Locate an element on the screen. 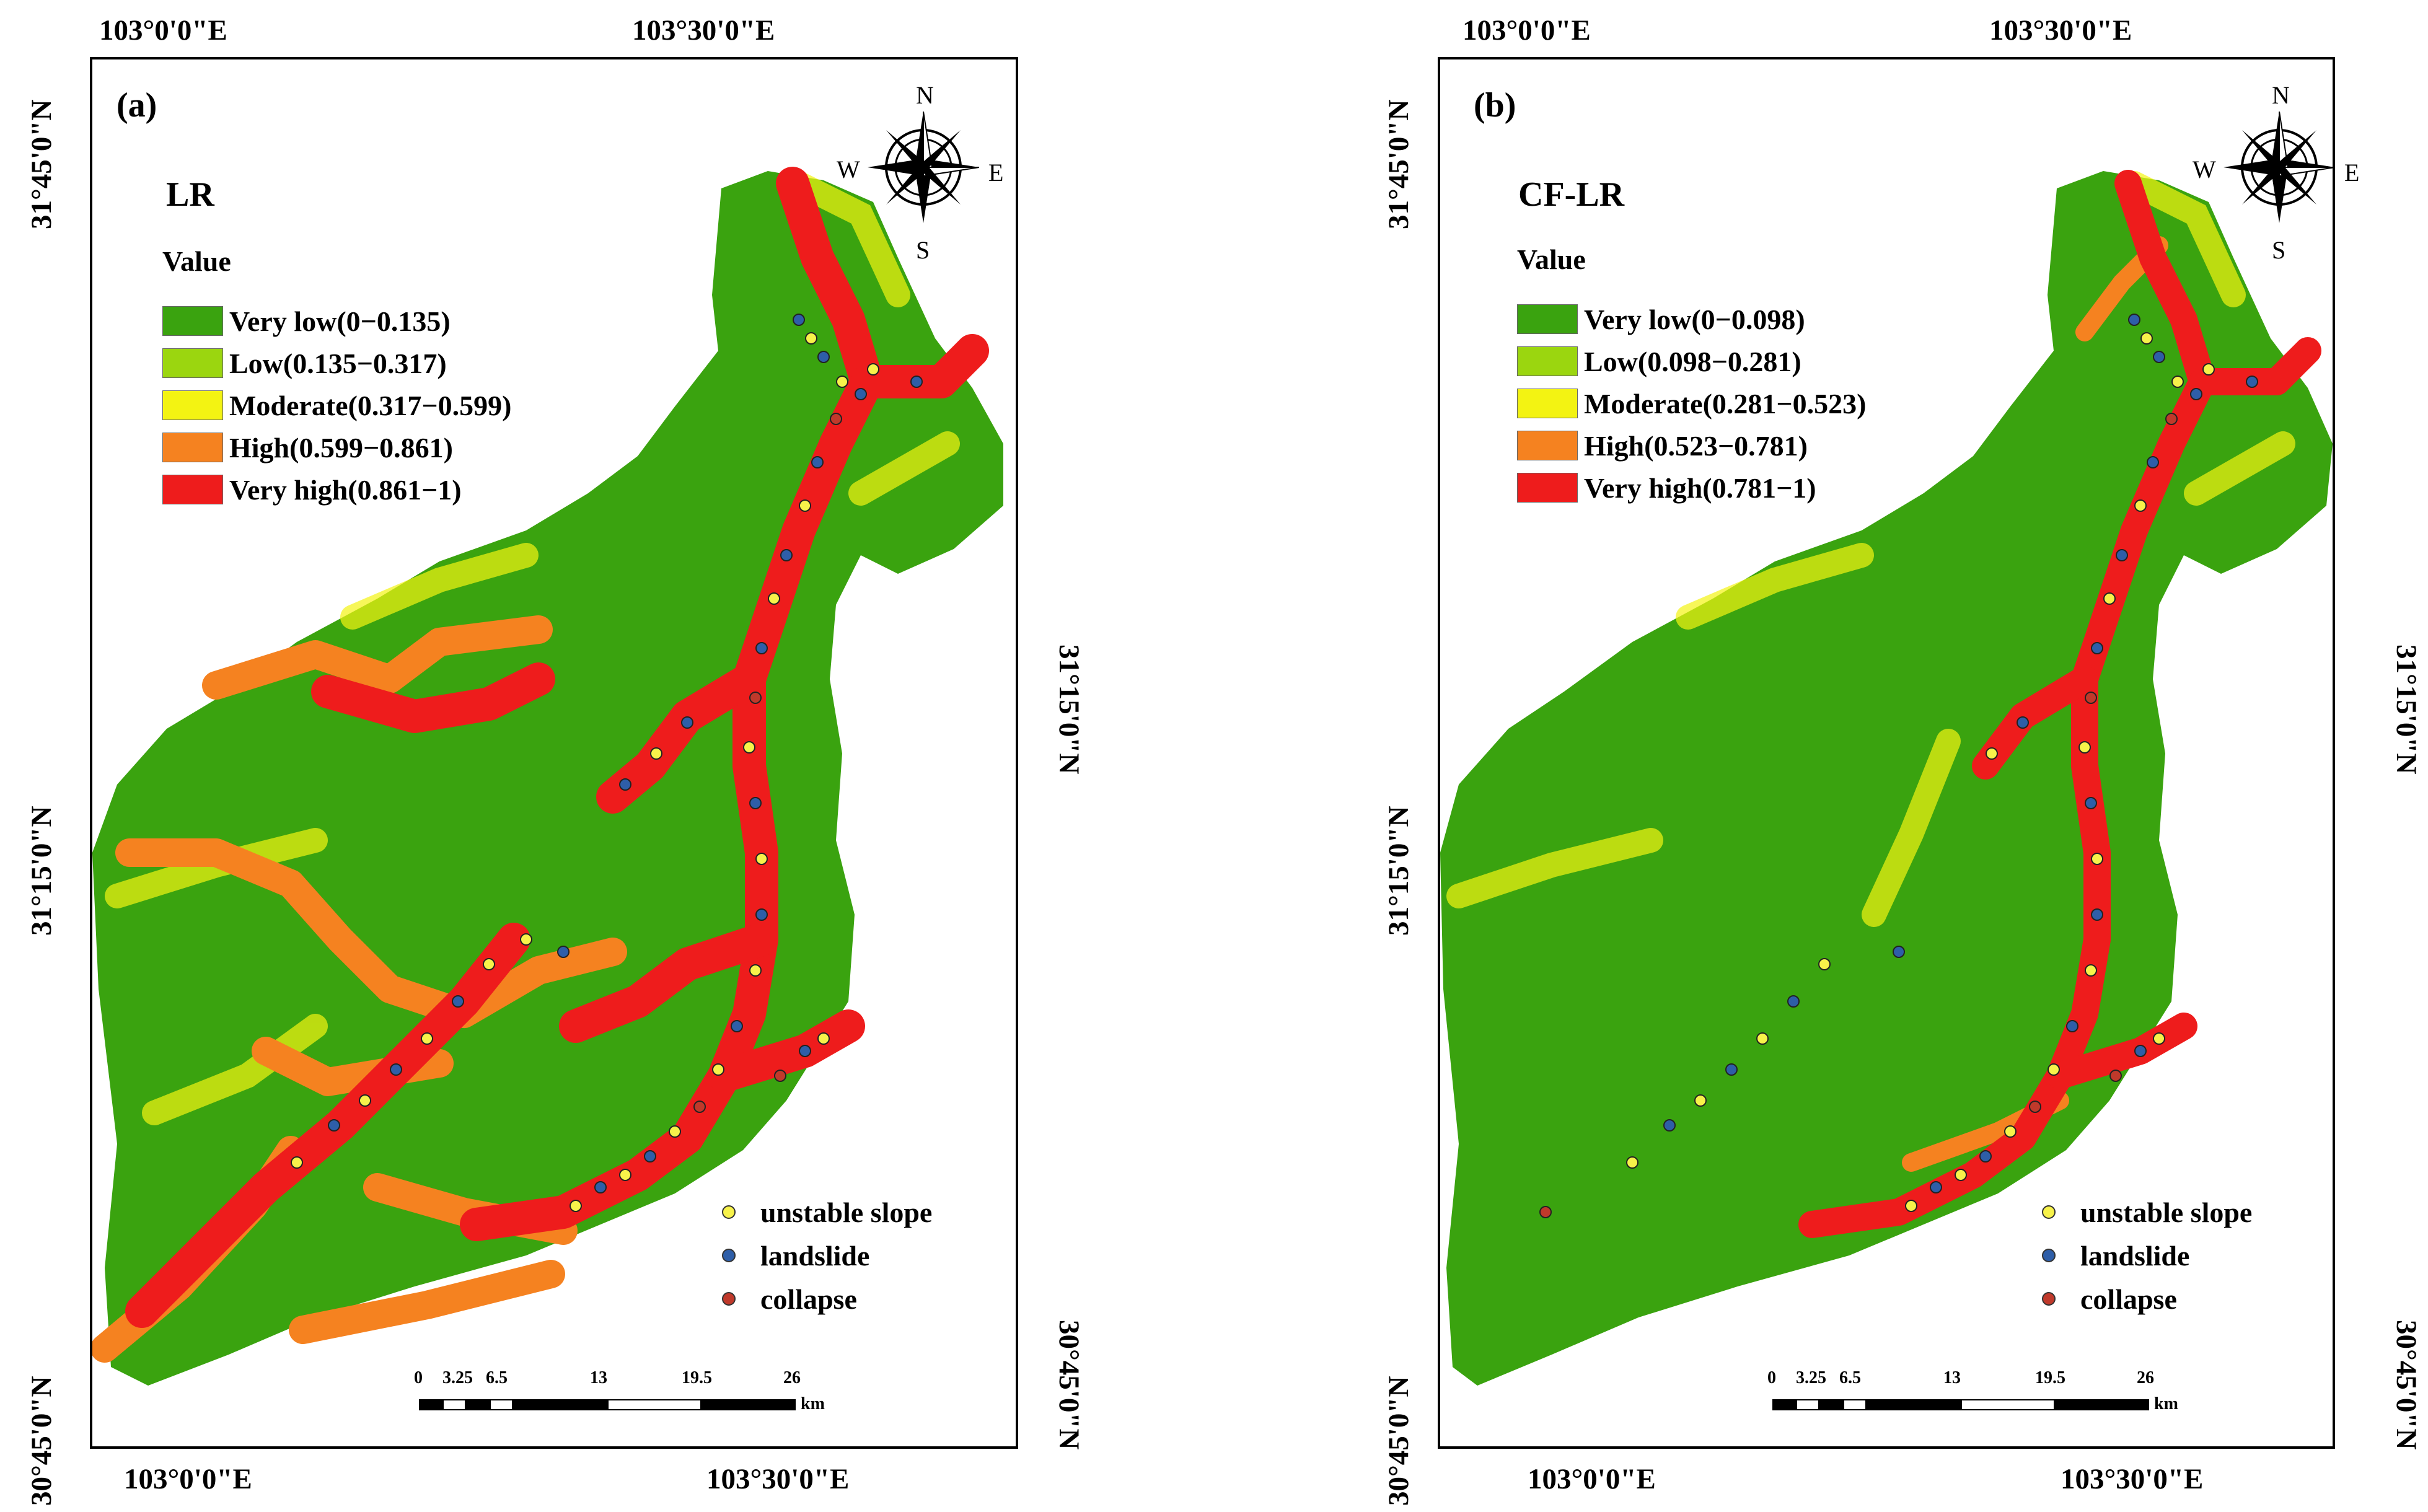 The height and width of the screenshot is (1512, 2428). legend-label: Low(0.098−0.281) is located at coordinates (1692, 361).